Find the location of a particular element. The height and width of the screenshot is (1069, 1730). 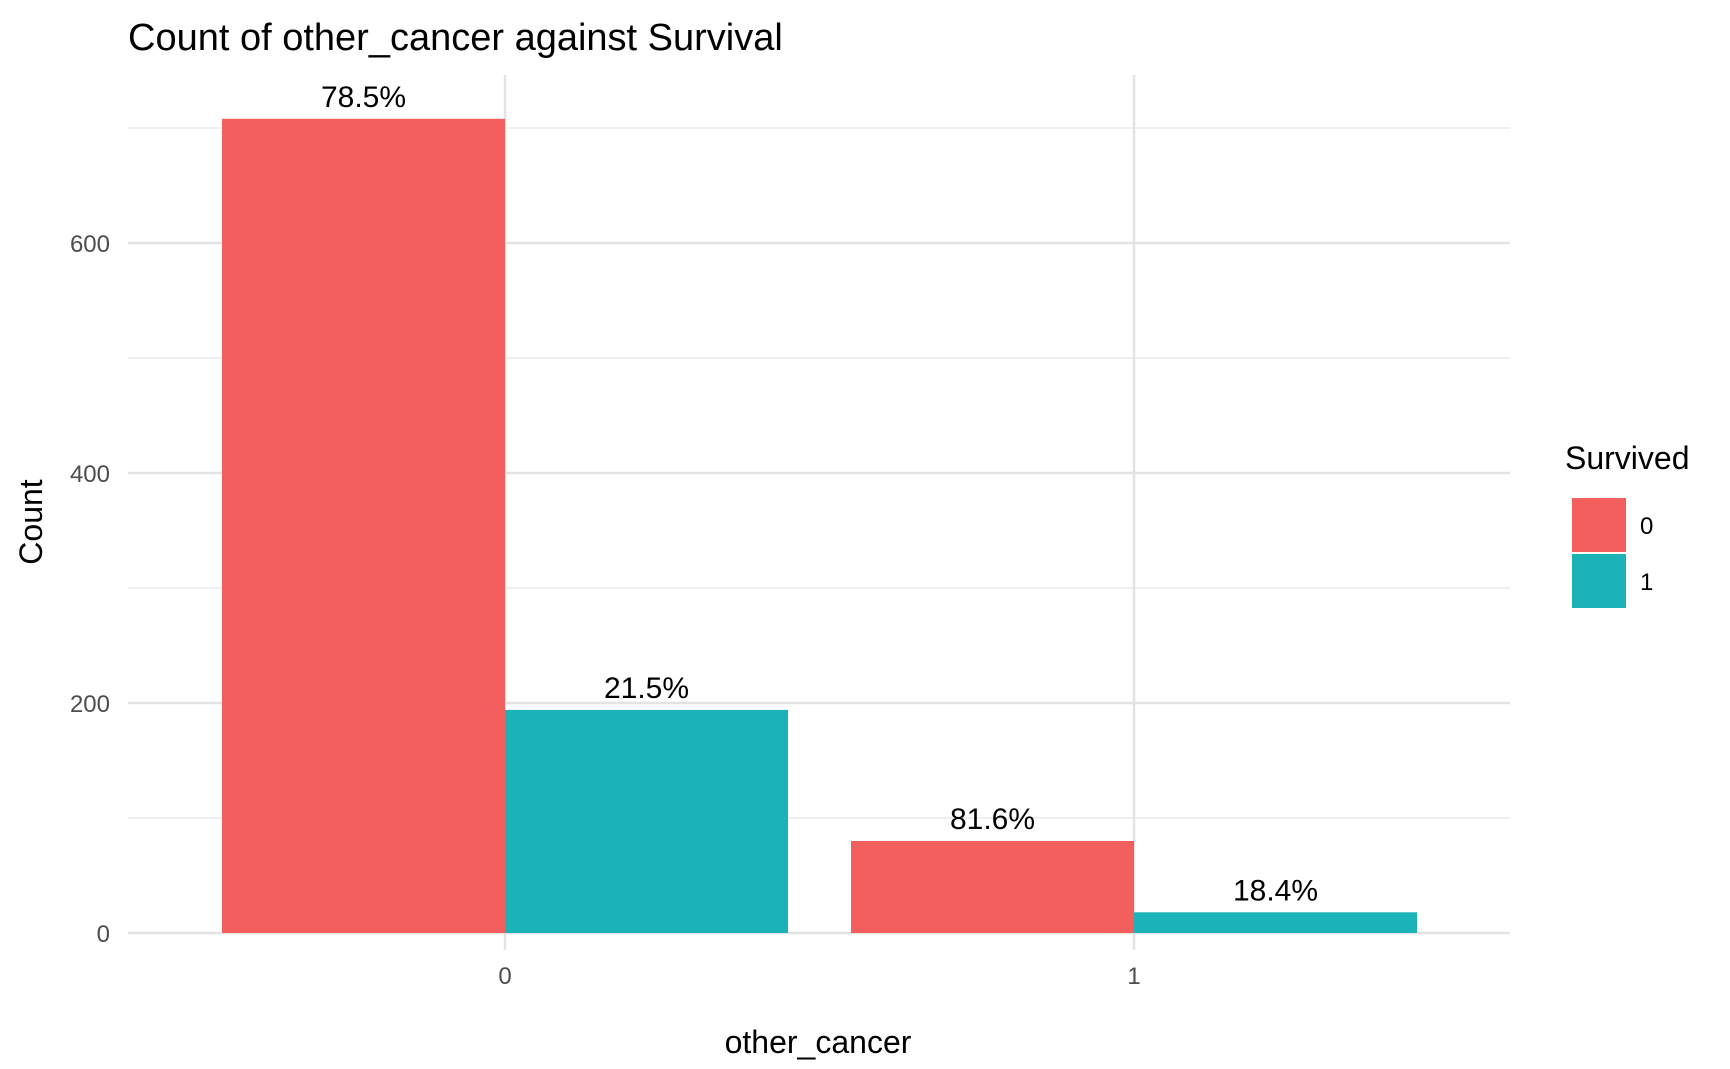

y-tick-label: 200 is located at coordinates (90, 704).